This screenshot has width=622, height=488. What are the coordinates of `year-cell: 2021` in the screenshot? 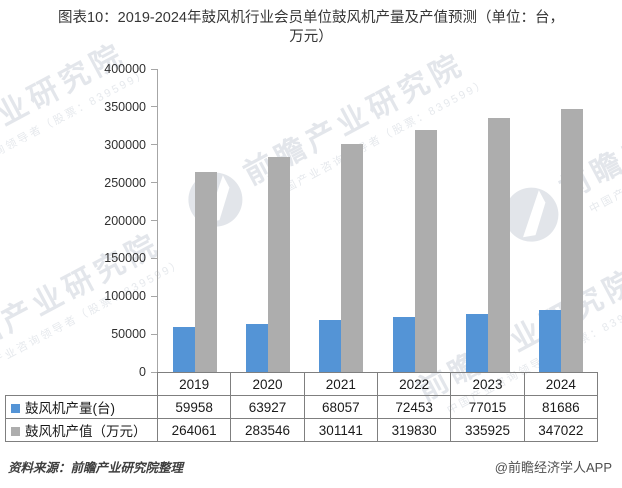 It's located at (340, 384).